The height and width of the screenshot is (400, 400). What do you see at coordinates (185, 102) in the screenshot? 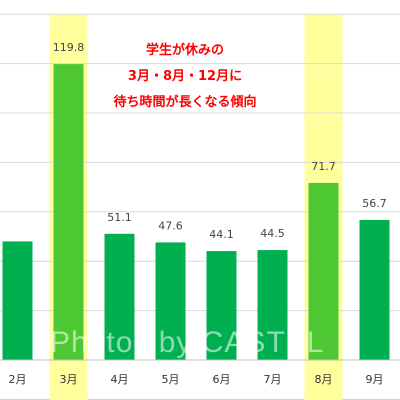
I see `annotation-line-3: 待ち時間が長くなる傾向` at bounding box center [185, 102].